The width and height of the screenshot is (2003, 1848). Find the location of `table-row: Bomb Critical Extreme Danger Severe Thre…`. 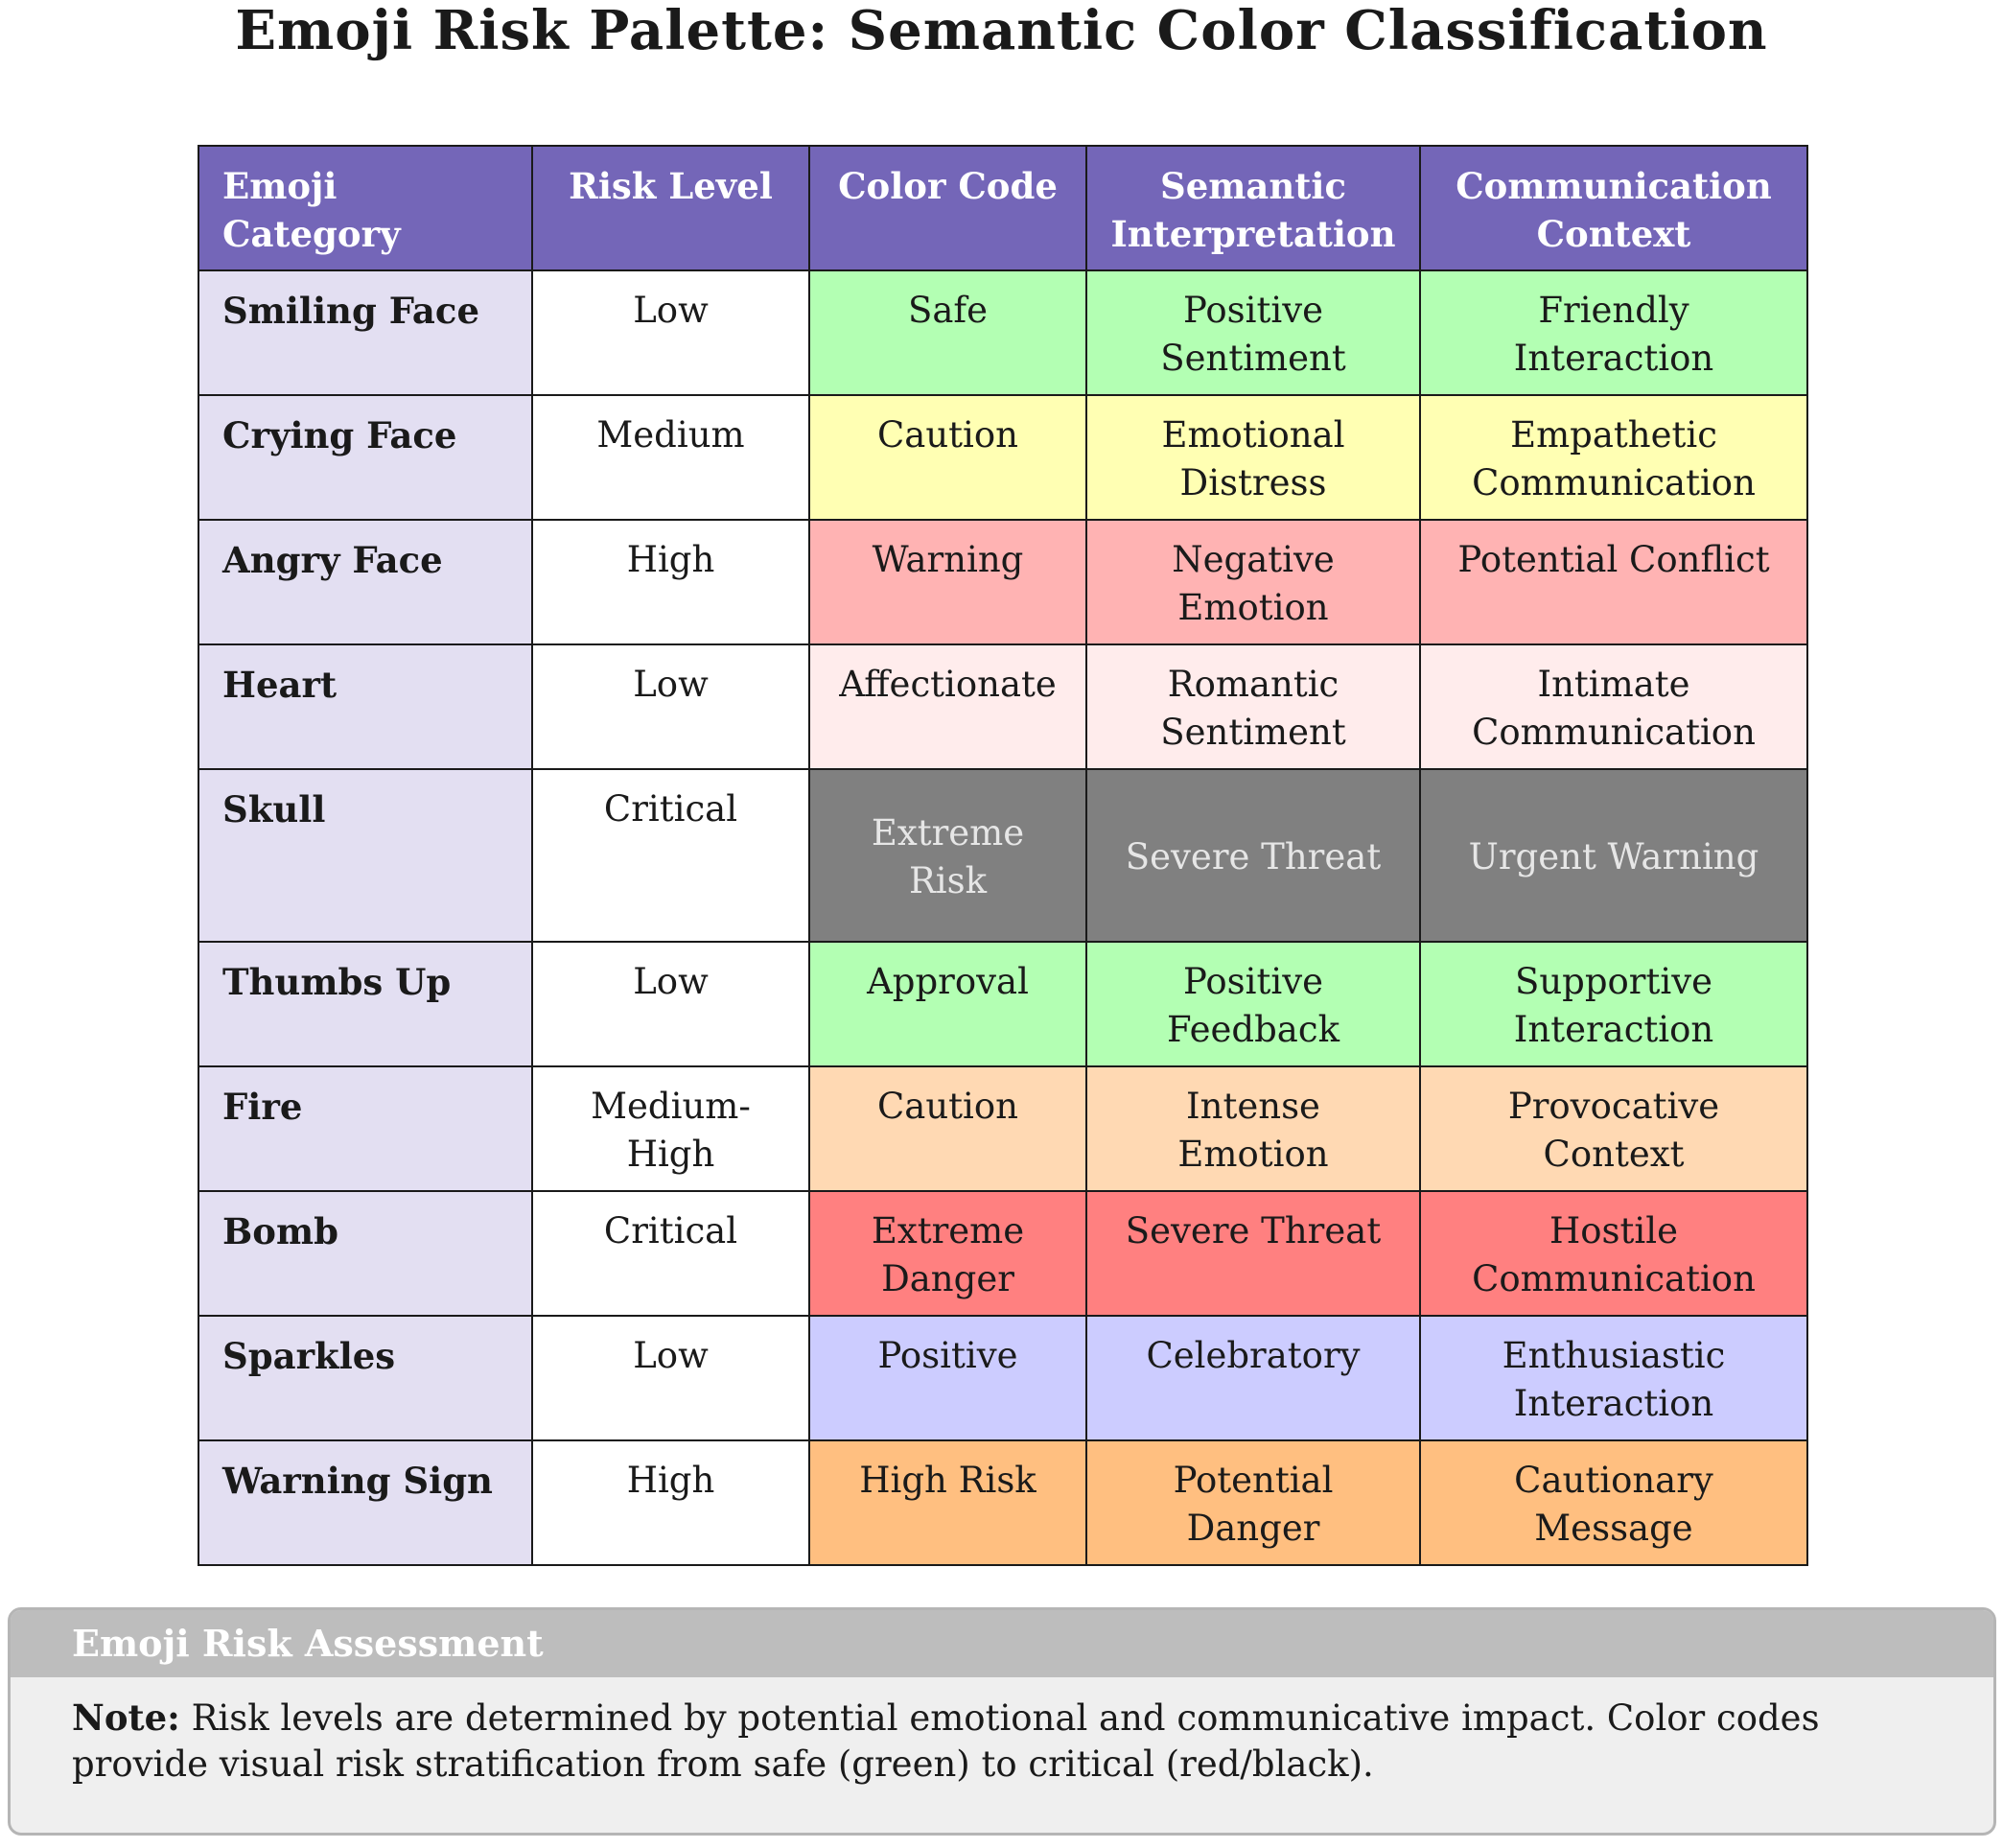

table-row: Bomb Critical Extreme Danger Severe Thre… is located at coordinates (1003, 1253).